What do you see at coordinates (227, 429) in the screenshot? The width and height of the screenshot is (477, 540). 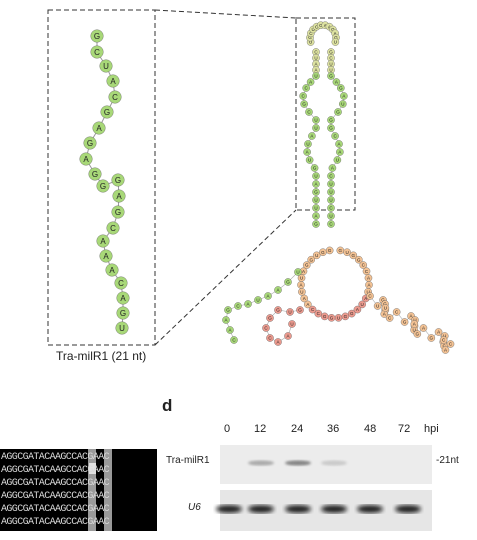 I see `timepoint-label: 0` at bounding box center [227, 429].